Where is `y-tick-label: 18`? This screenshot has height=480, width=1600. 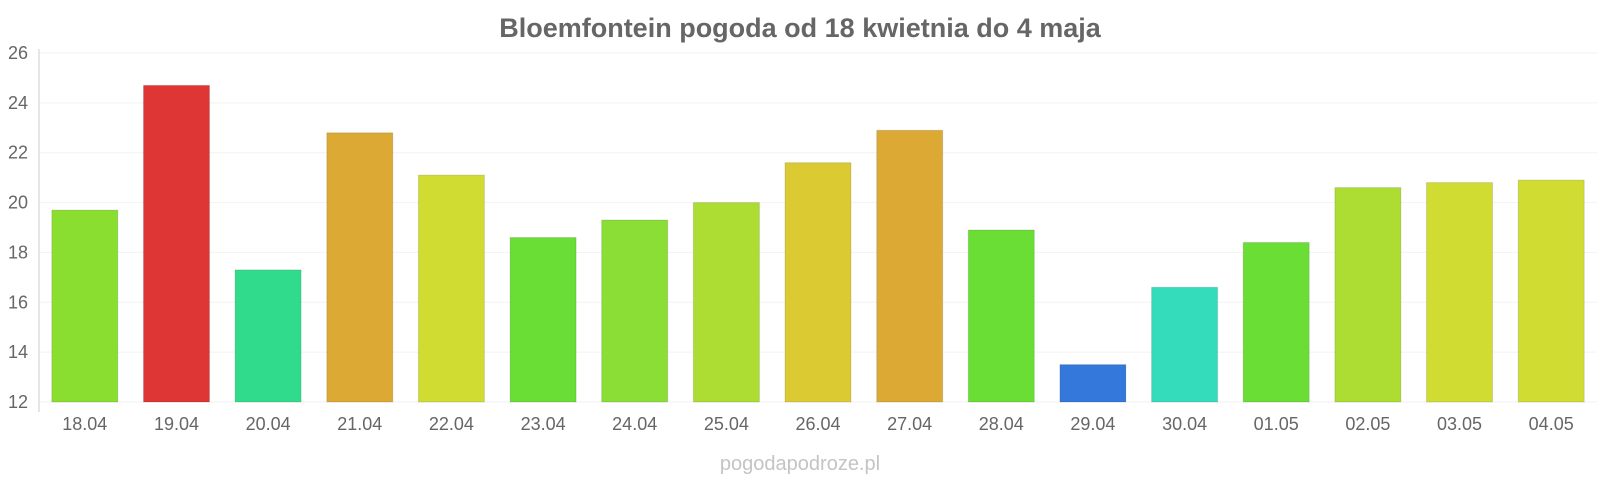
y-tick-label: 18 is located at coordinates (18, 252).